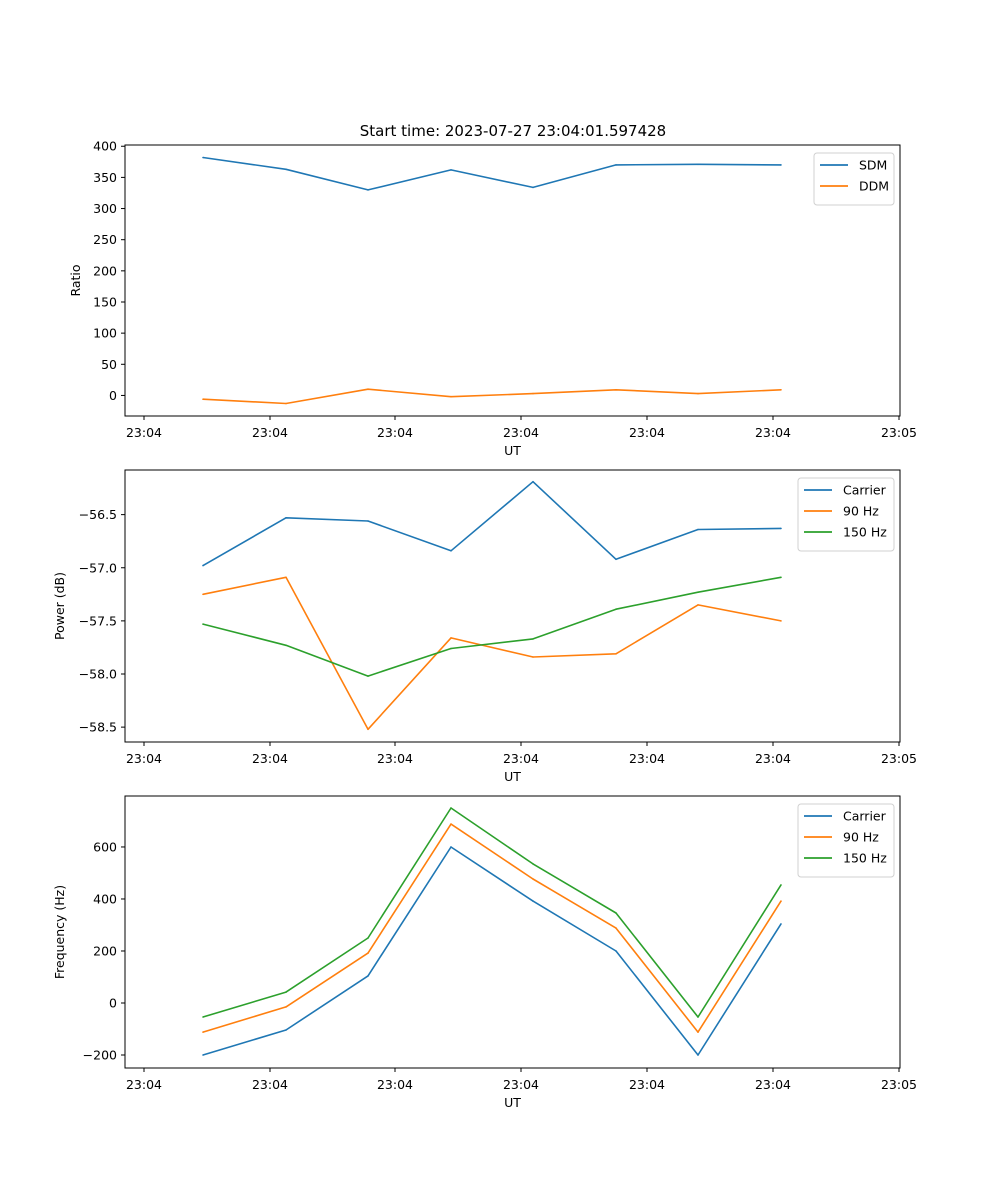  I want to click on y-tick-label: −57.5, so click(98, 620).